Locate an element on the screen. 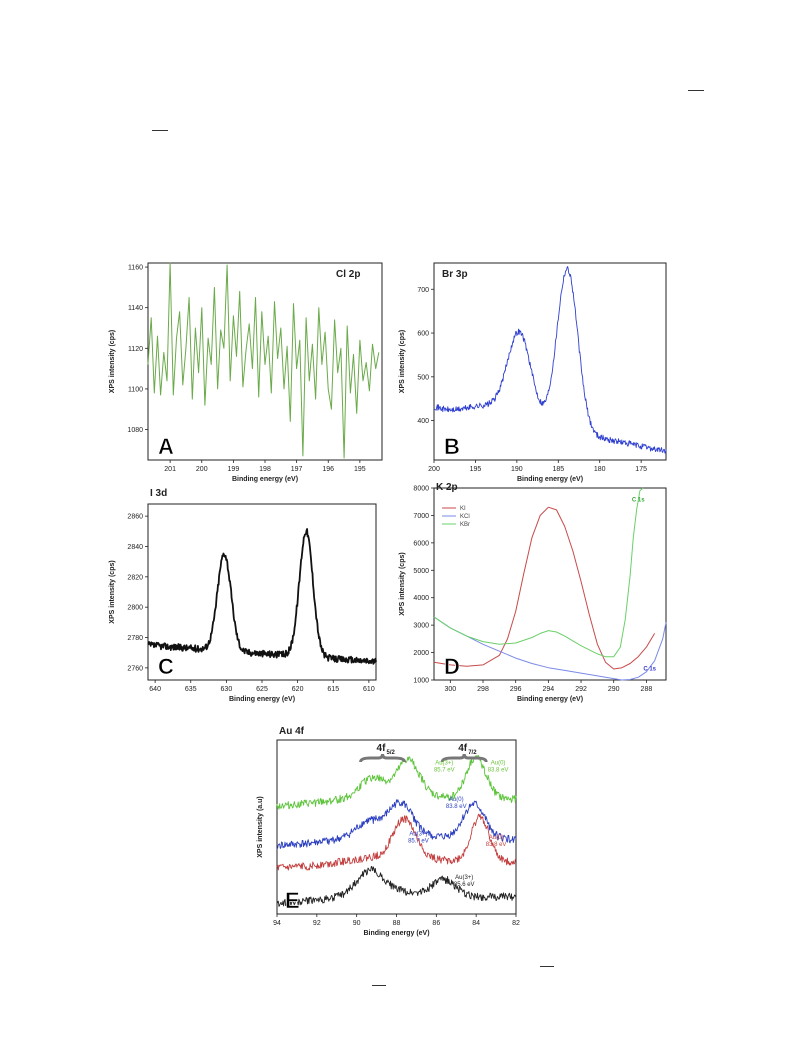 This screenshot has height=1057, width=793. x-tick-label: 199 is located at coordinates (234, 469).